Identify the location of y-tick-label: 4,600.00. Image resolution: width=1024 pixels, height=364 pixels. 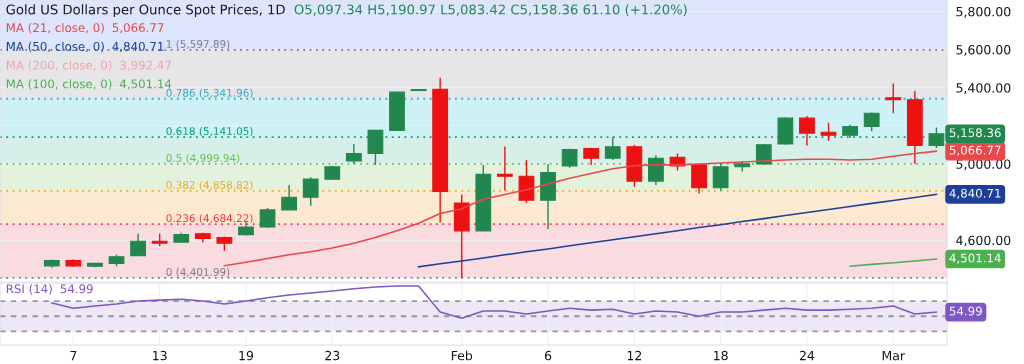
(983, 241).